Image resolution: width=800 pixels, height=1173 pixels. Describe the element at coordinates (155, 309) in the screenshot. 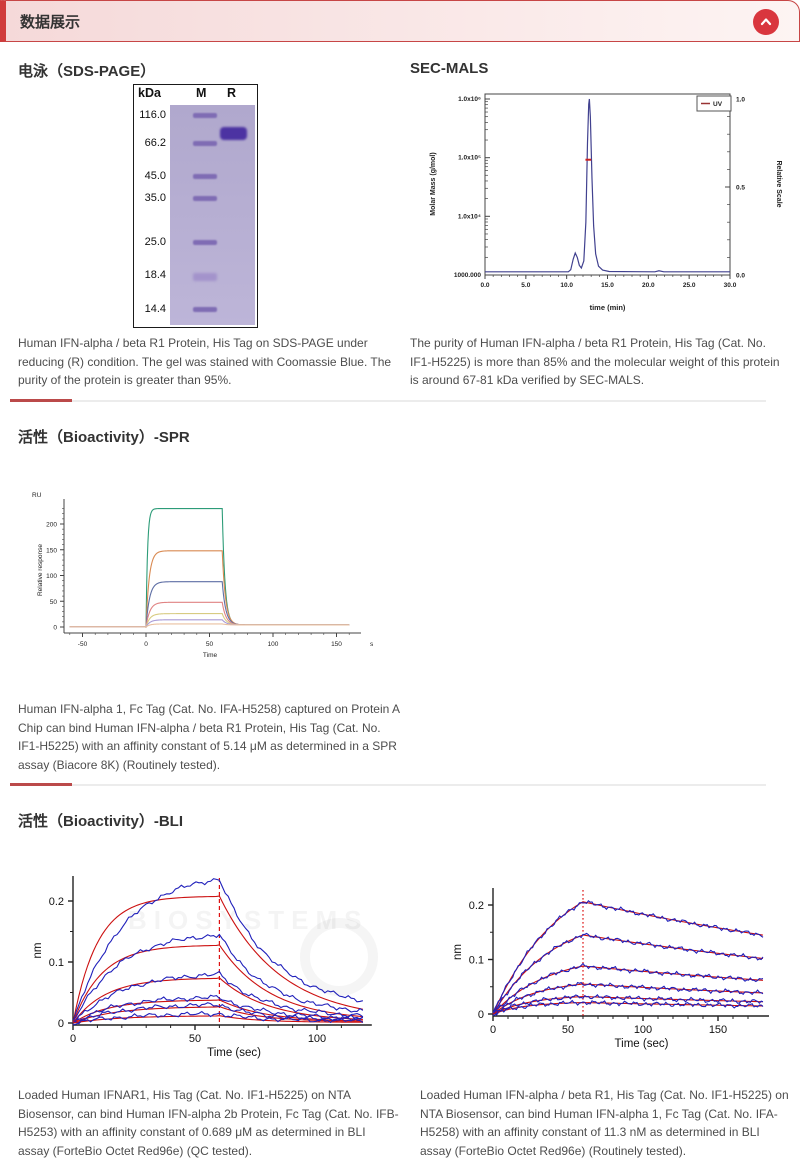

I see `gel-ladder-label: 14.4` at that location.